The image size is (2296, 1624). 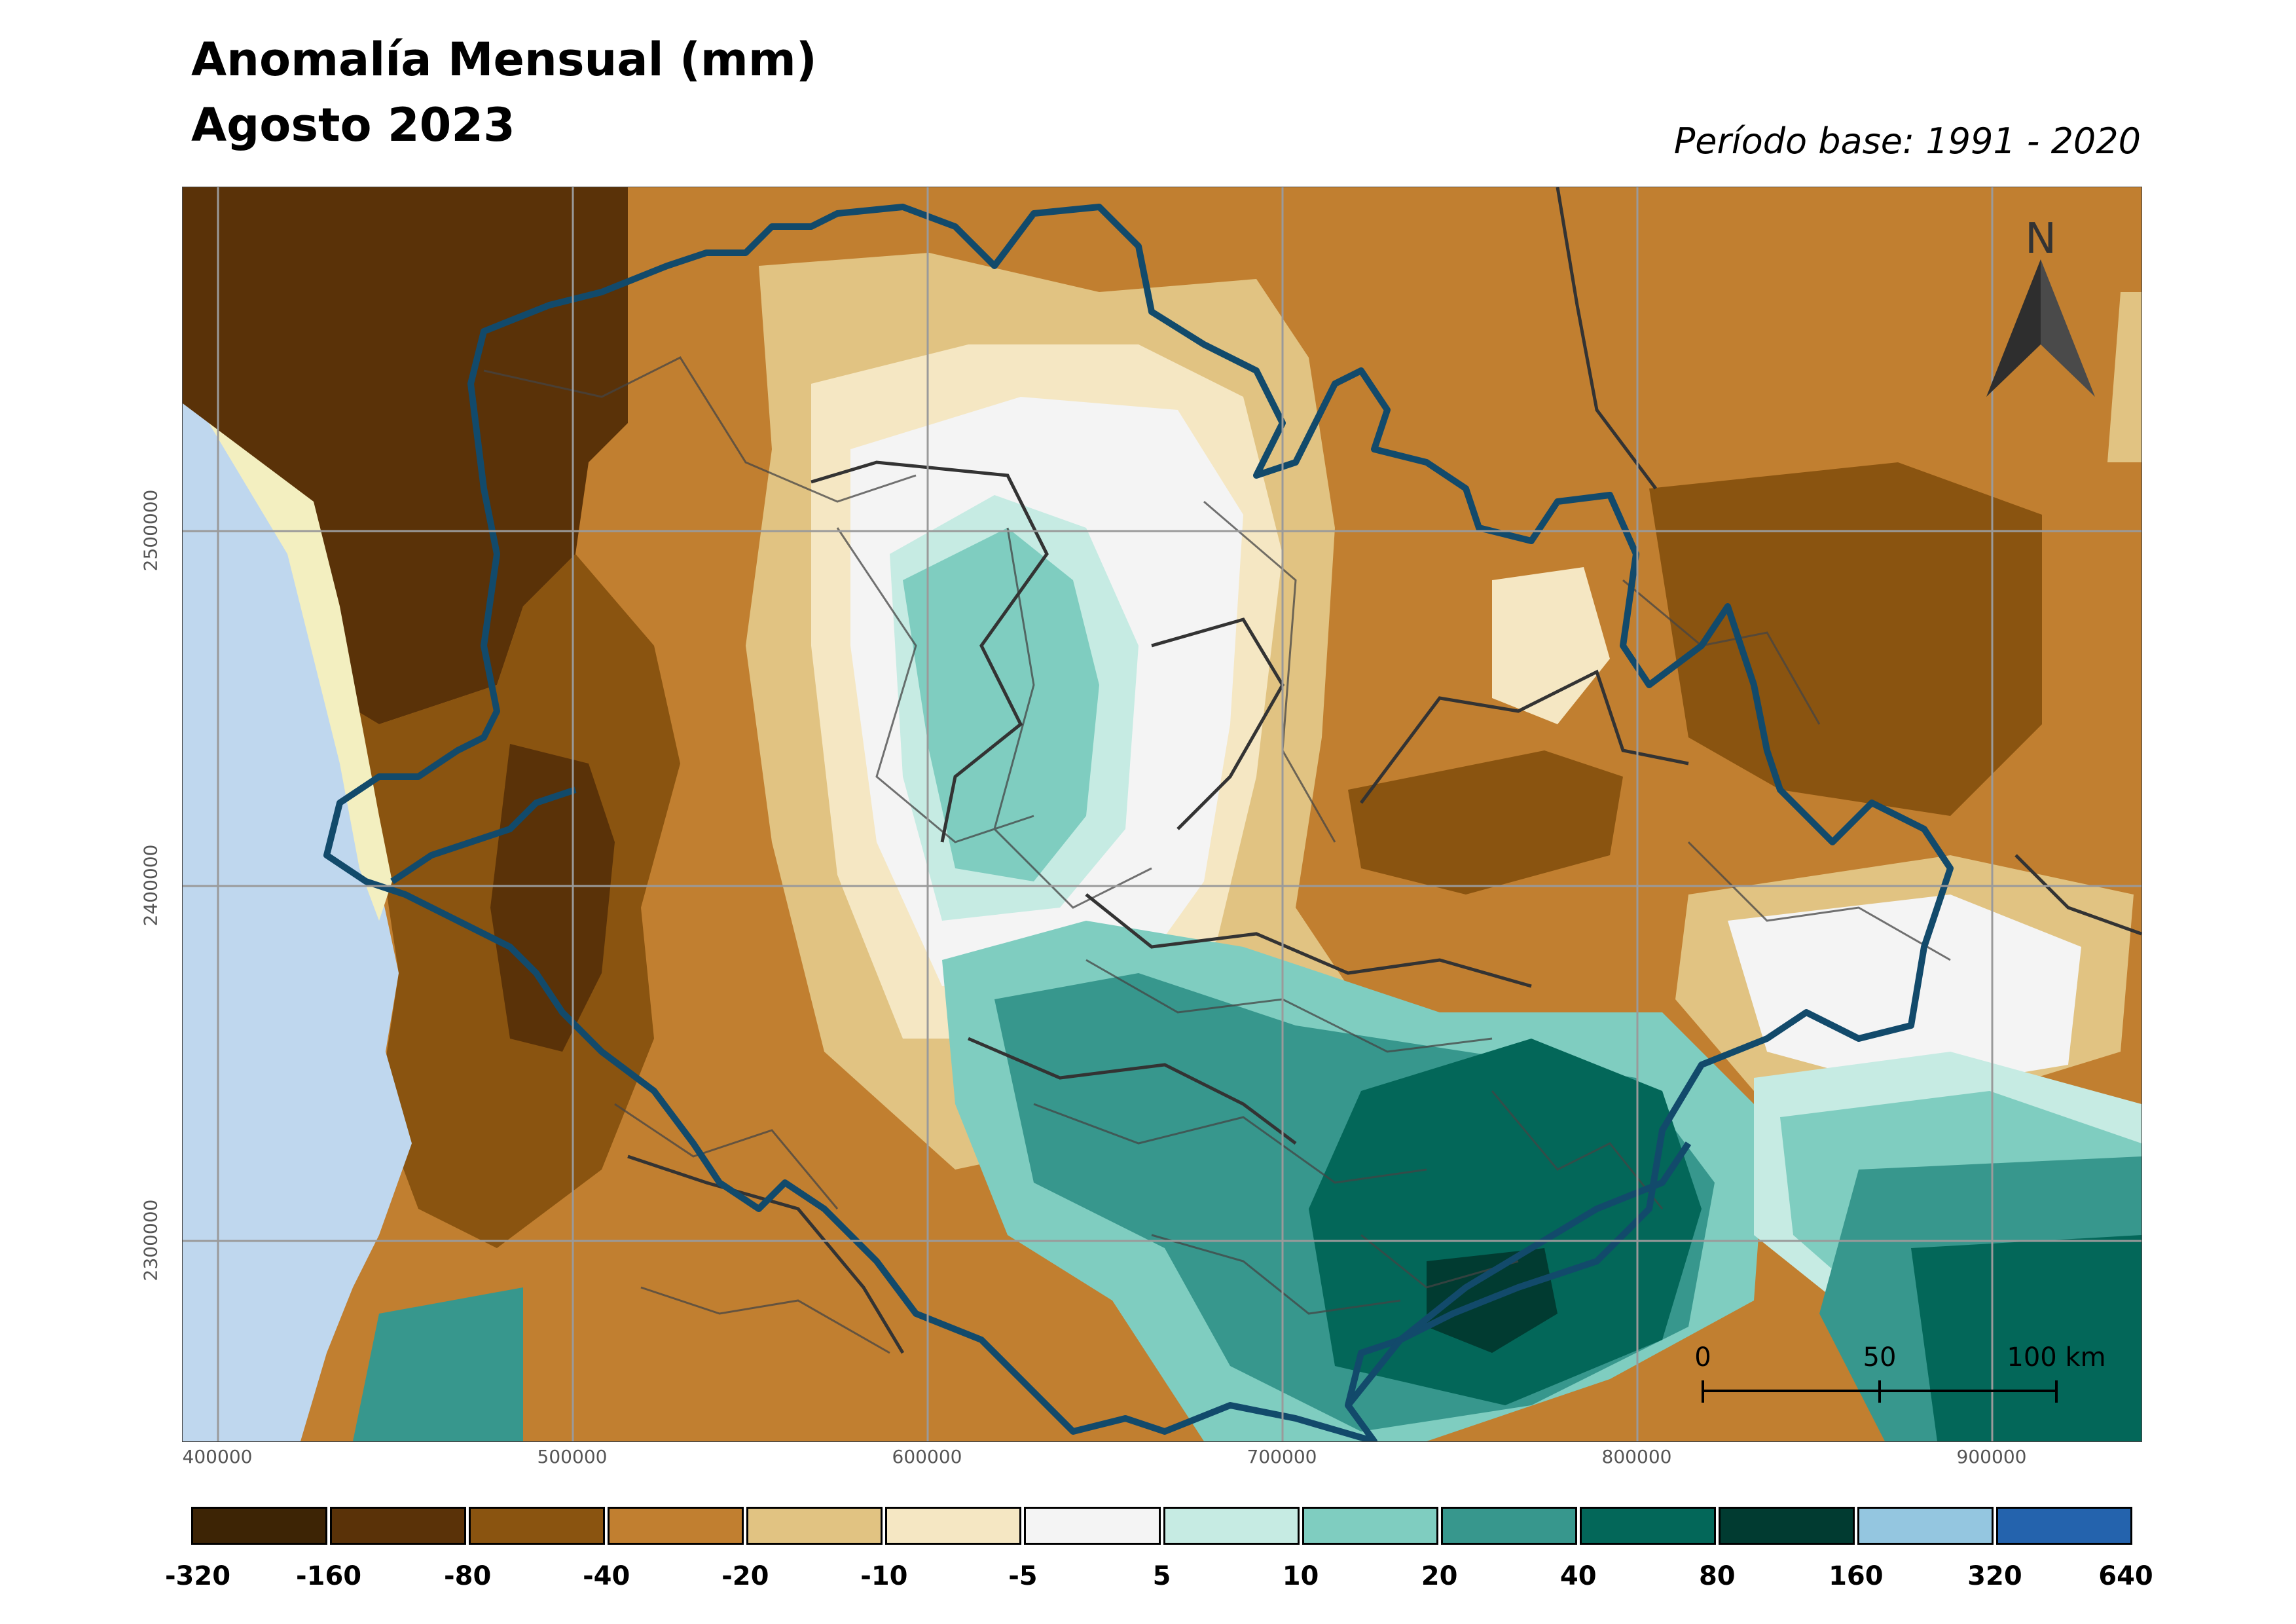 I want to click on zone-pale-east-island, so click(x=1551, y=645).